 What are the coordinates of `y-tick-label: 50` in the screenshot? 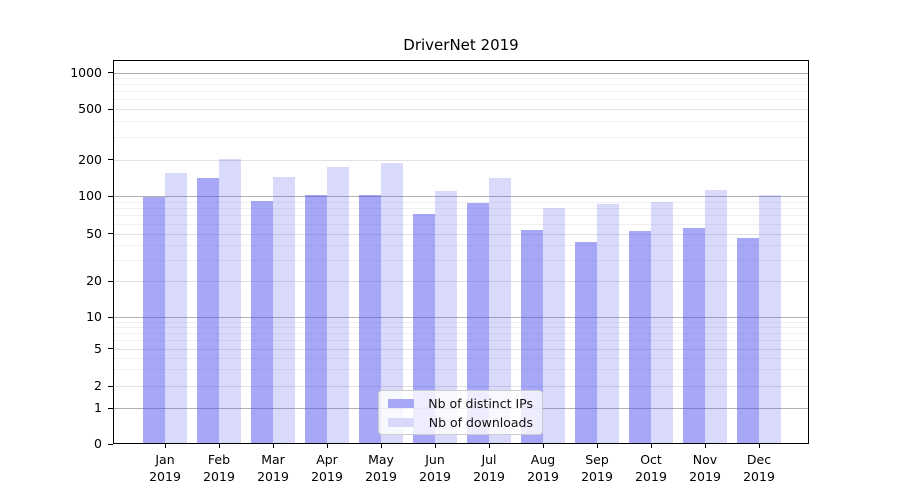 It's located at (94, 233).